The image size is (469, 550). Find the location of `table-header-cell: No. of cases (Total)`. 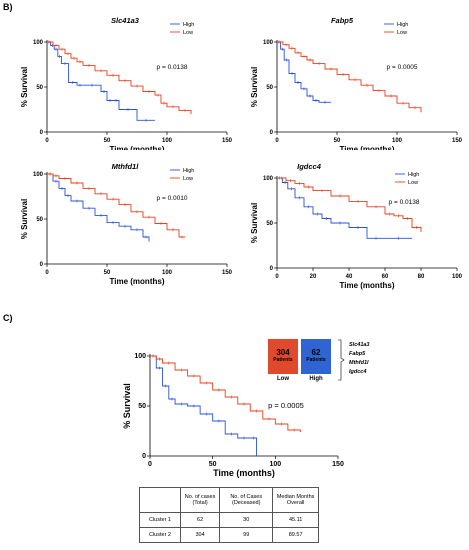

table-header-cell: No. of cases (Total) is located at coordinates (200, 500).